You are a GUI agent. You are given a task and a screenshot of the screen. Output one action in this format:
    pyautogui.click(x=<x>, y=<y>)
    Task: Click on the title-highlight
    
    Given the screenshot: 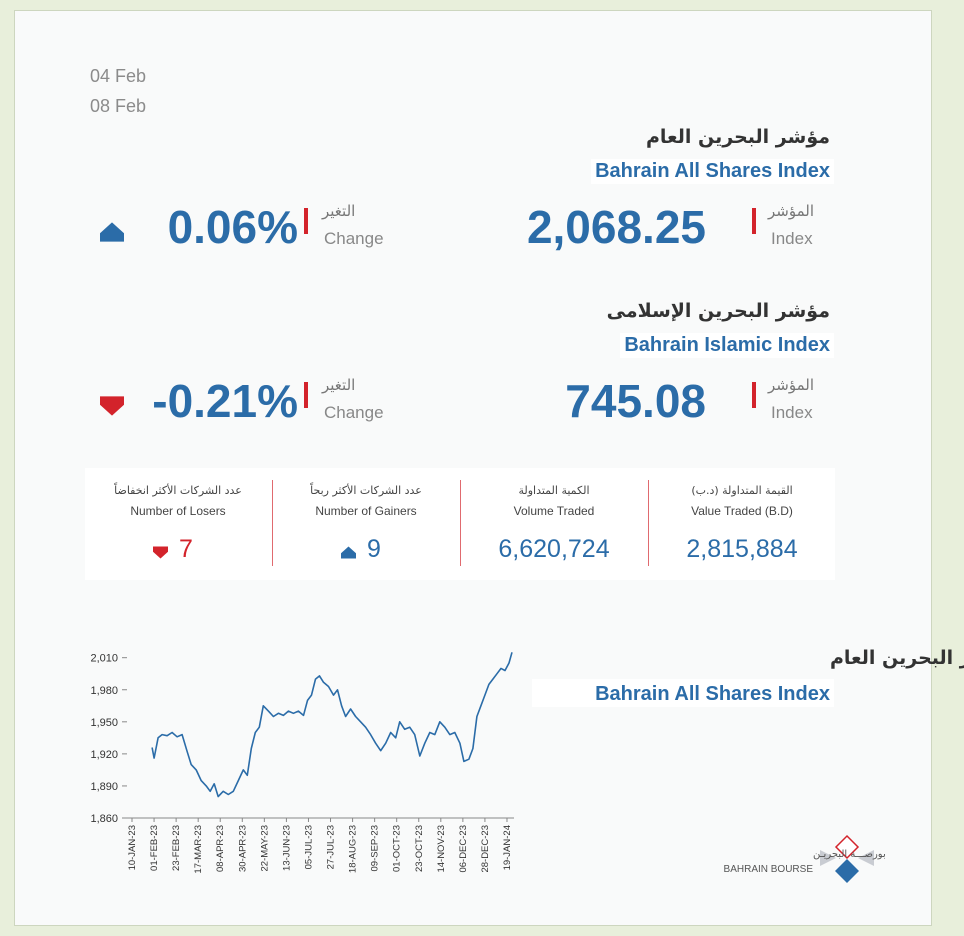 What is the action you would take?
    pyautogui.click(x=683, y=693)
    